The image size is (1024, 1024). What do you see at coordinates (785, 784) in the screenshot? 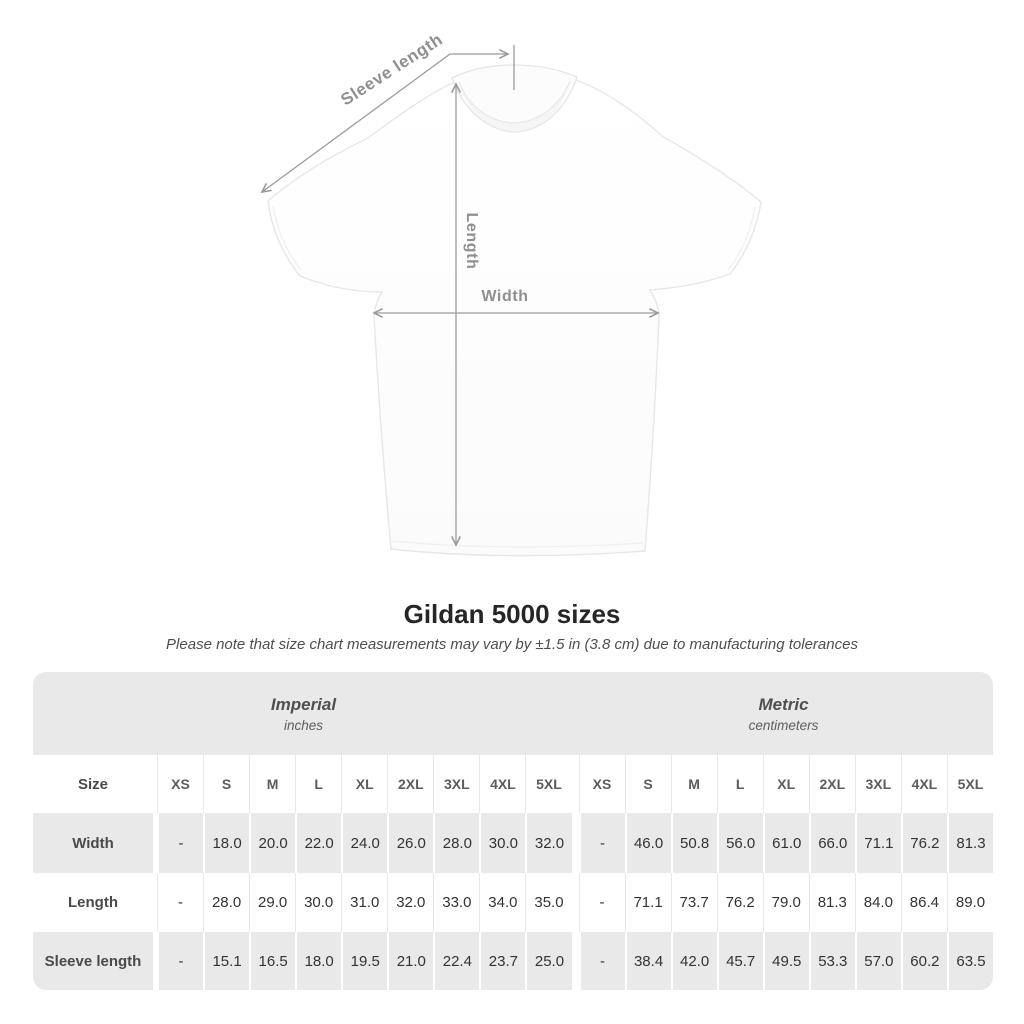
I see `size-header-metric-xl: XL` at bounding box center [785, 784].